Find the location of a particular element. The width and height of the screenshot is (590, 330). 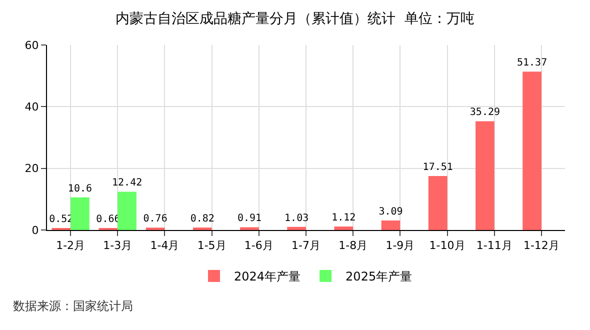

data-label: 10.6 is located at coordinates (80, 188).